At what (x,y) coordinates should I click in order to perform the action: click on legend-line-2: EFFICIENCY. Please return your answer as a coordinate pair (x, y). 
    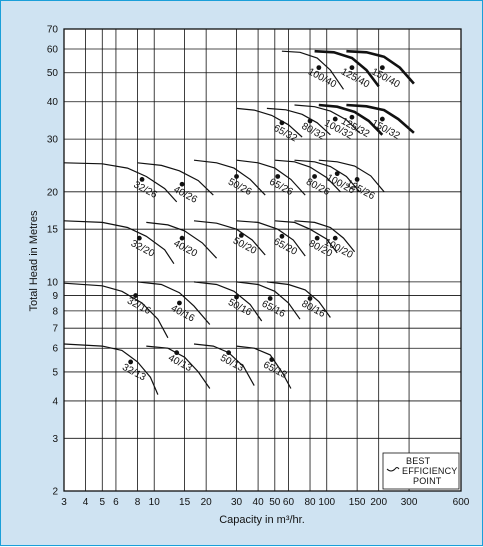
    Looking at the image, I should click on (430, 471).